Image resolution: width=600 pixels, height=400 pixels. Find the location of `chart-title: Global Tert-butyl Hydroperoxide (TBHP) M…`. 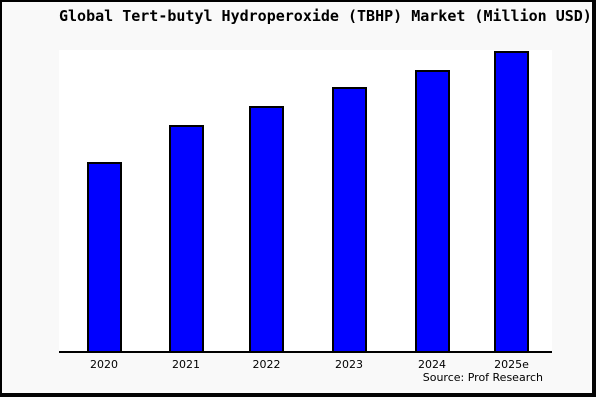

chart-title: Global Tert-butyl Hydroperoxide (TBHP) M… is located at coordinates (325, 16).